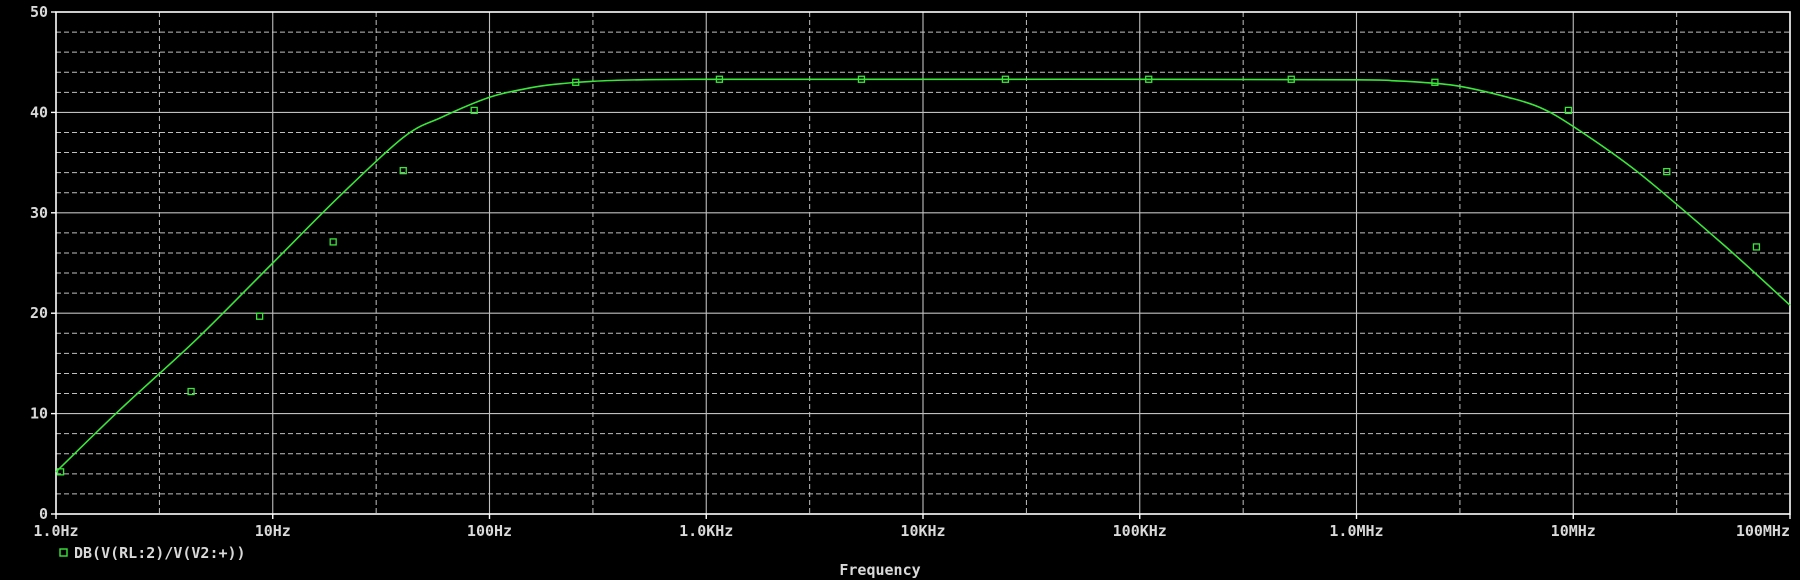 The image size is (1800, 580). What do you see at coordinates (39, 313) in the screenshot?
I see `y-tick-label: 20` at bounding box center [39, 313].